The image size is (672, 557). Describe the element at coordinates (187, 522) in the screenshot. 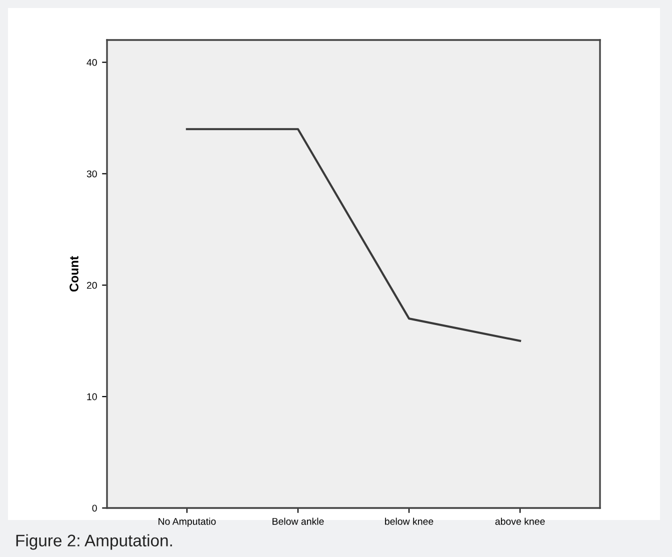

I see `x-tick-label: No Amputatio` at that location.